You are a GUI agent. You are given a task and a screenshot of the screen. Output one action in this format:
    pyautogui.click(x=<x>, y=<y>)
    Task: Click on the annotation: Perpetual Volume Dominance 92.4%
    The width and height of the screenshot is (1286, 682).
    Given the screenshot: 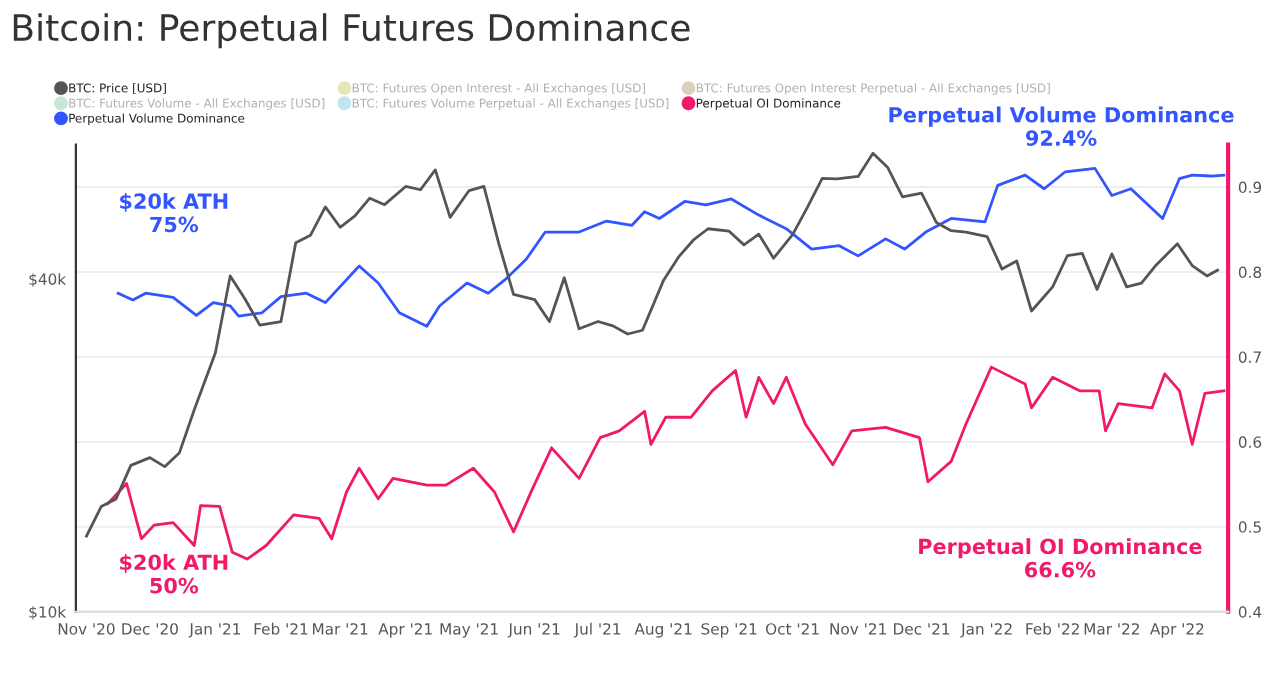 What is the action you would take?
    pyautogui.click(x=1061, y=126)
    